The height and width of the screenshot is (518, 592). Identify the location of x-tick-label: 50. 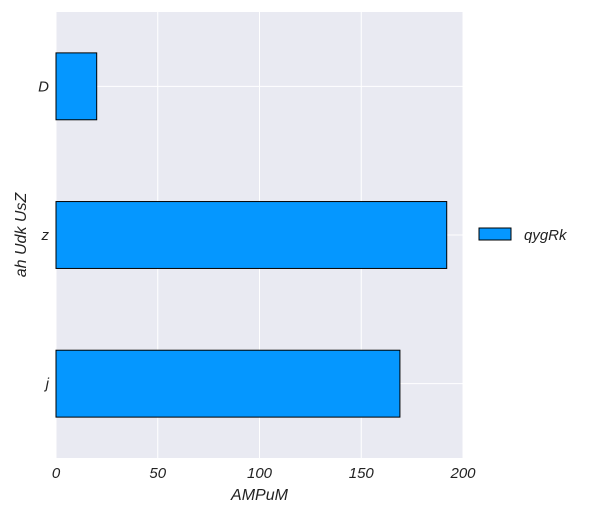
(157, 473).